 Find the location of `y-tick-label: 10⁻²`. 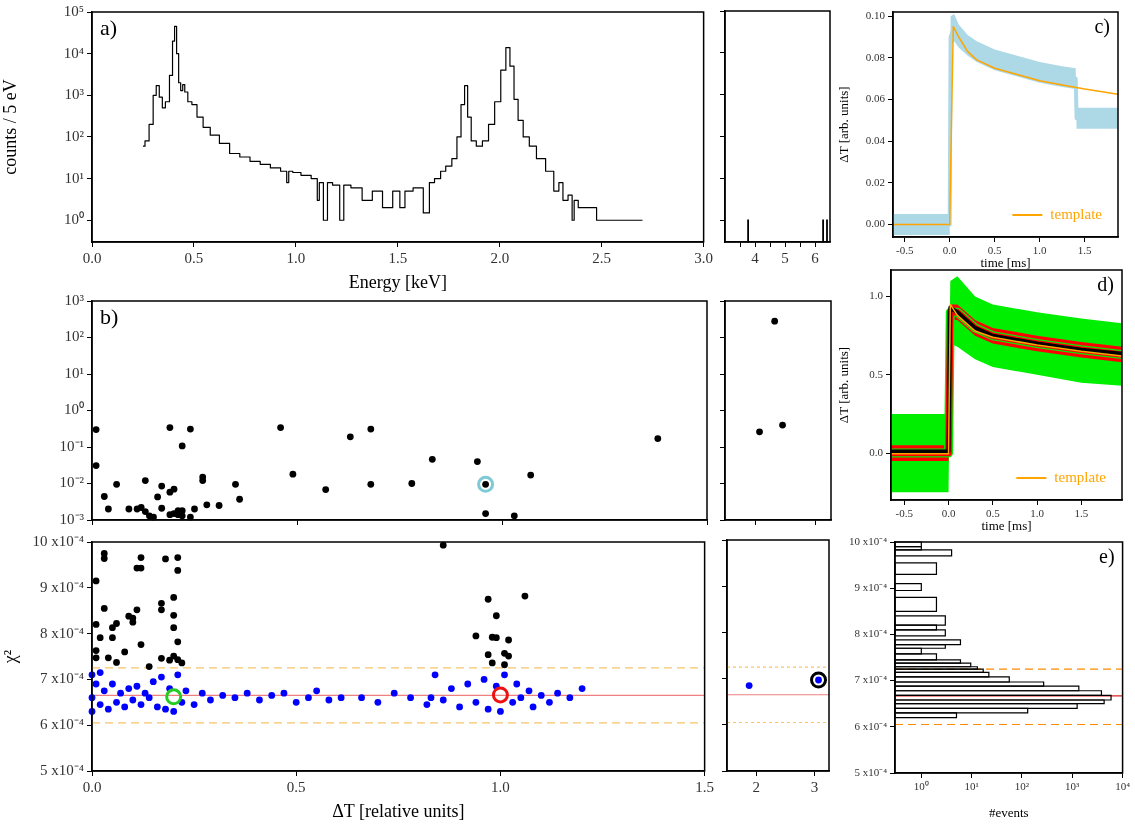

y-tick-label: 10⁻² is located at coordinates (72, 482).